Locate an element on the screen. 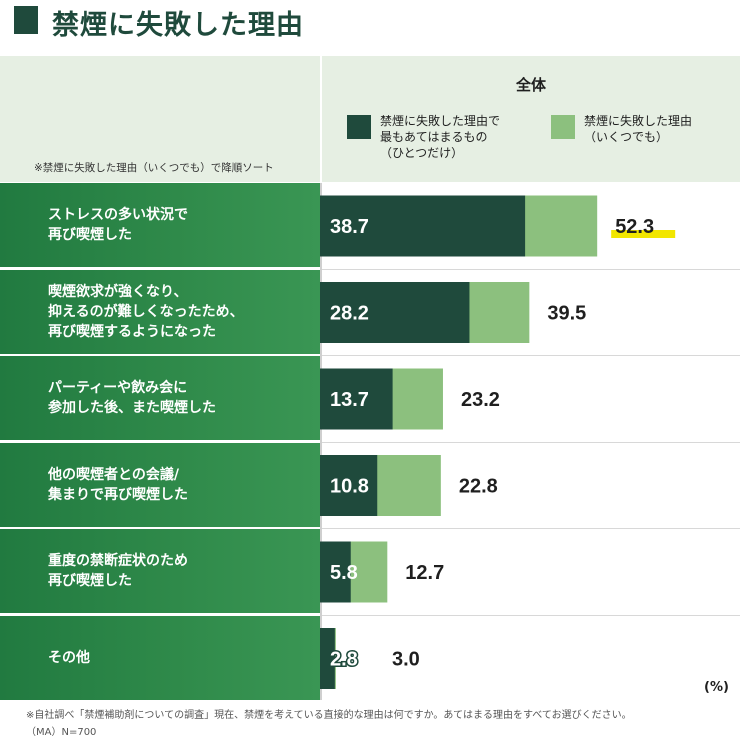 This screenshot has width=740, height=747. category-label: 重度の禁断症状のため 再び喫煙した is located at coordinates (118, 571).